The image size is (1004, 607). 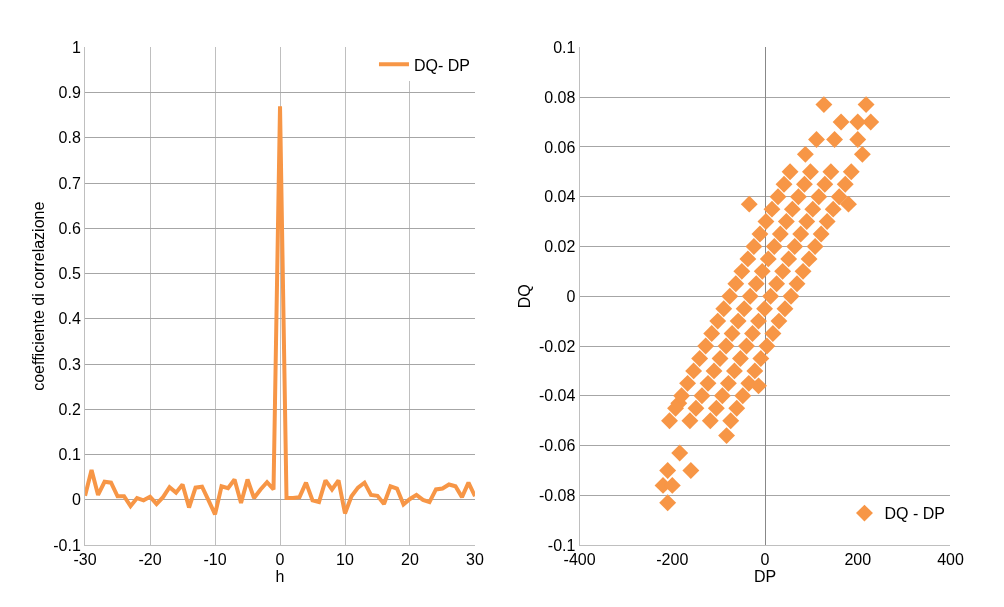 I want to click on x-tick-label: -30, so click(x=85, y=560).